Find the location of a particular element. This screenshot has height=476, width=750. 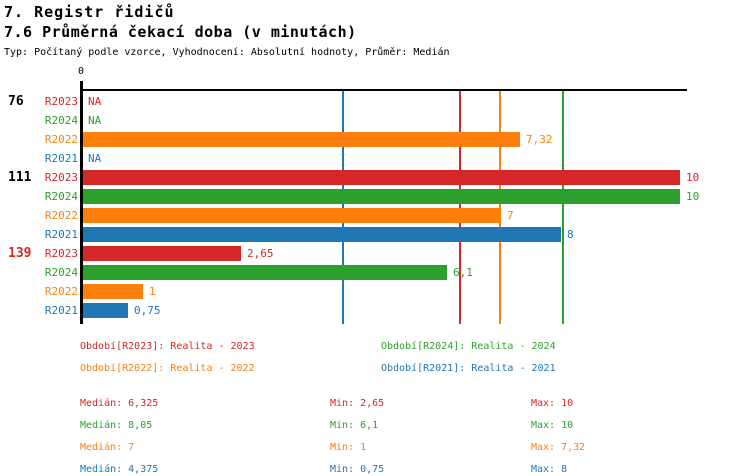

legend-item-R2024: Období[R2024]: Realita - 2024 is located at coordinates (468, 346).